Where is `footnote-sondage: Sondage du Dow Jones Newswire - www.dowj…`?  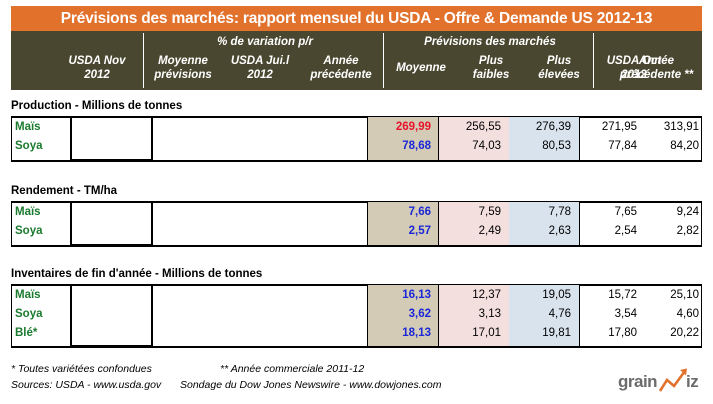
footnote-sondage: Sondage du Dow Jones Newswire - www.dowj… is located at coordinates (311, 385).